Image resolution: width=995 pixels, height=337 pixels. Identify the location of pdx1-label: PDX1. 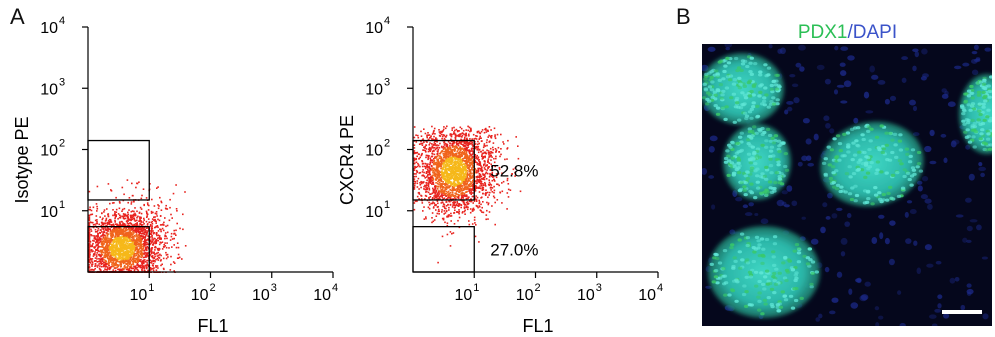
(822, 32).